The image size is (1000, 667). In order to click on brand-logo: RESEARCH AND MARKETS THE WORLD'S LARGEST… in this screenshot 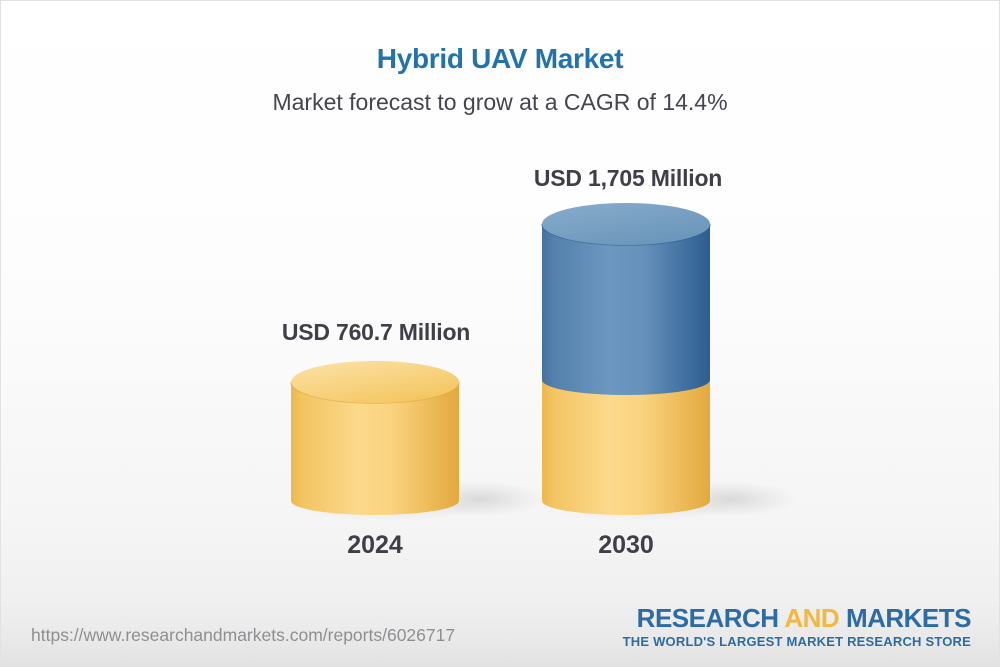, I will do `click(797, 626)`.